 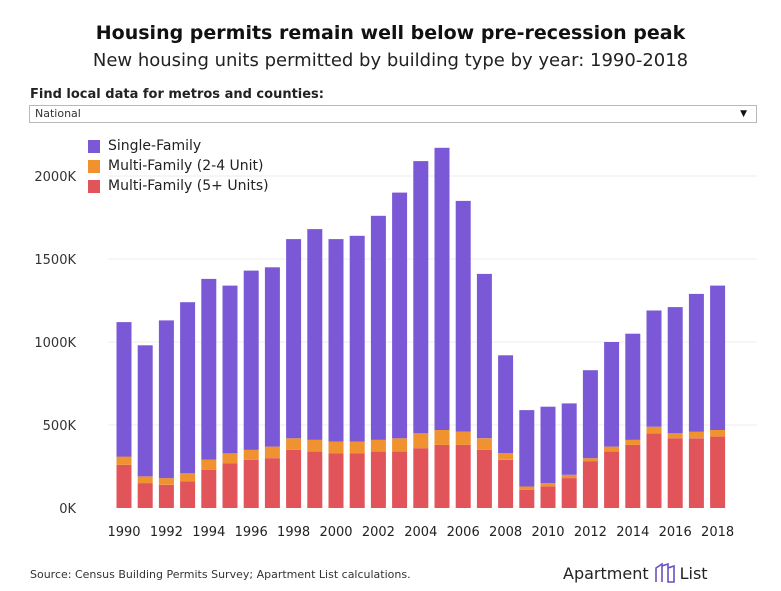 I want to click on bar-multi-family-2-4-unit-2009, so click(x=527, y=488).